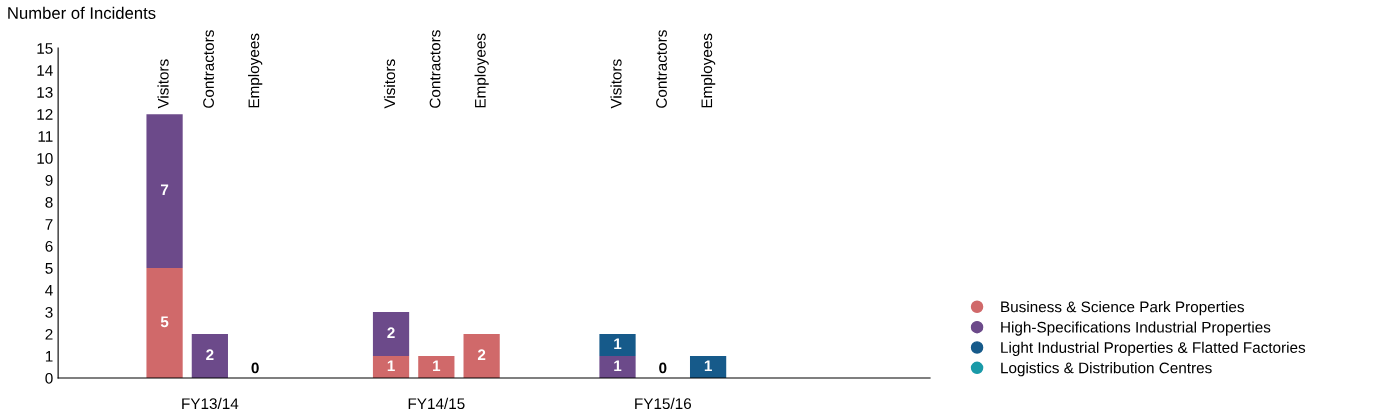  Describe the element at coordinates (49, 268) in the screenshot. I see `y-tick-label: 5` at that location.